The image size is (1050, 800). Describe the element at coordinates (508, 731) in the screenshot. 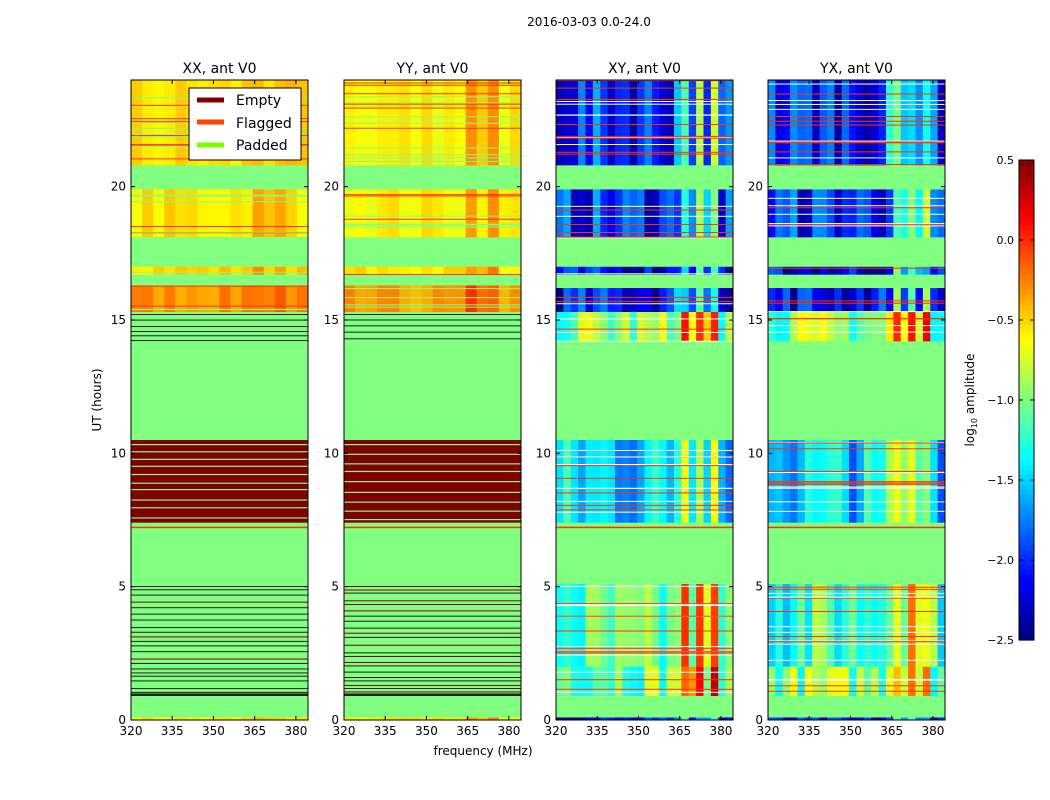

I see `x-tick-label: 380` at that location.